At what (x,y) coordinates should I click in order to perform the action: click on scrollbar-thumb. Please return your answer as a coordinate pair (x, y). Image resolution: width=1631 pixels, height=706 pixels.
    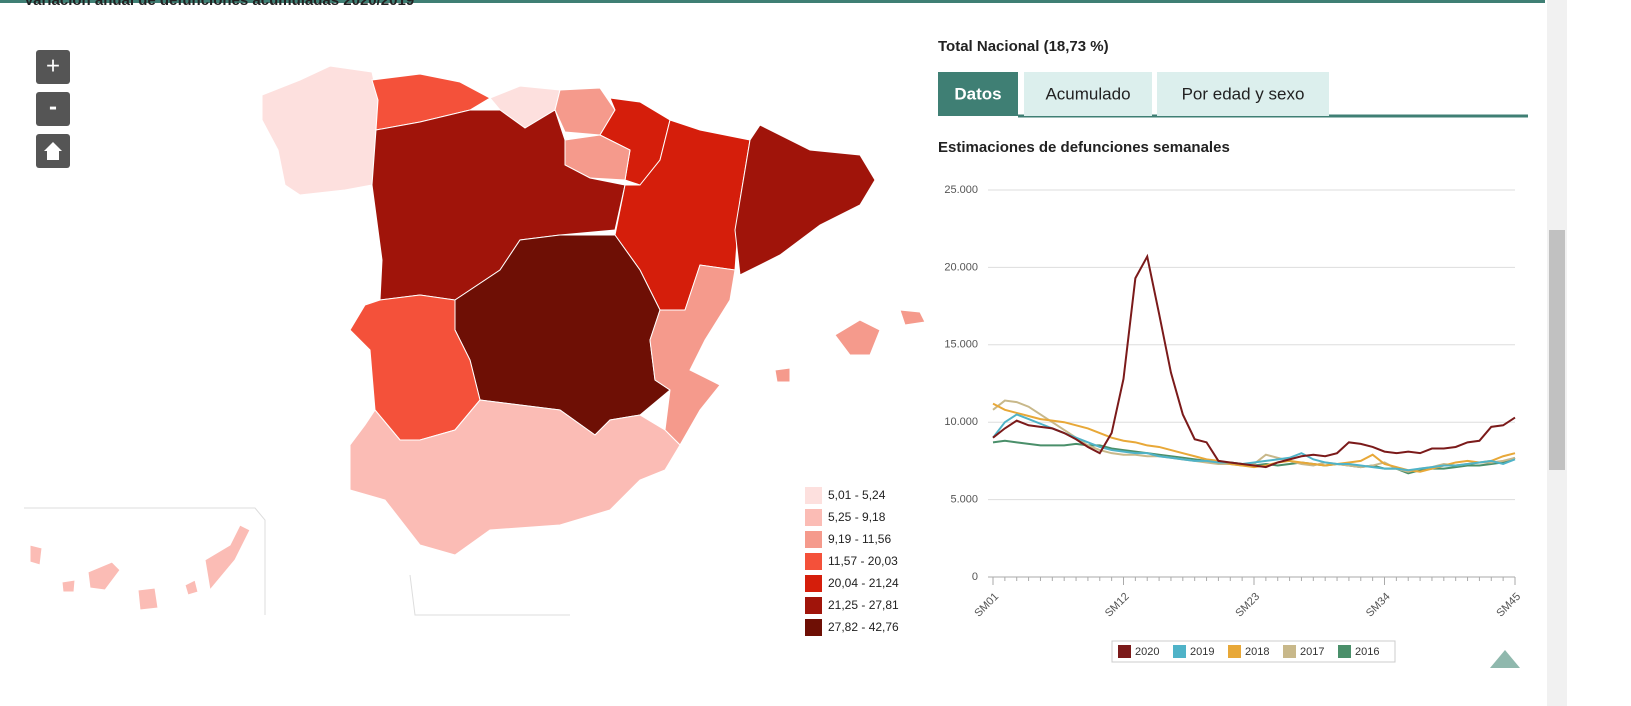
    Looking at the image, I should click on (1557, 350).